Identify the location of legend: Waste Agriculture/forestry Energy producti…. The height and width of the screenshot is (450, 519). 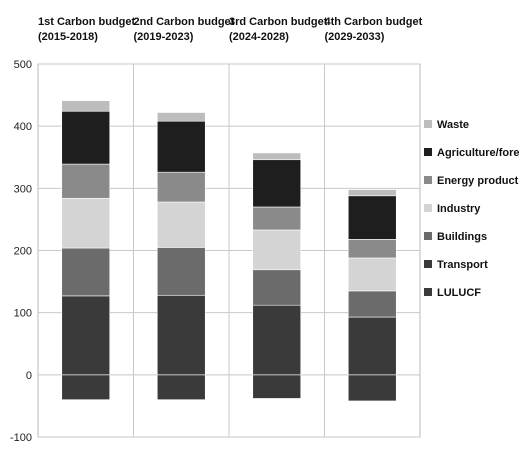
(471, 209).